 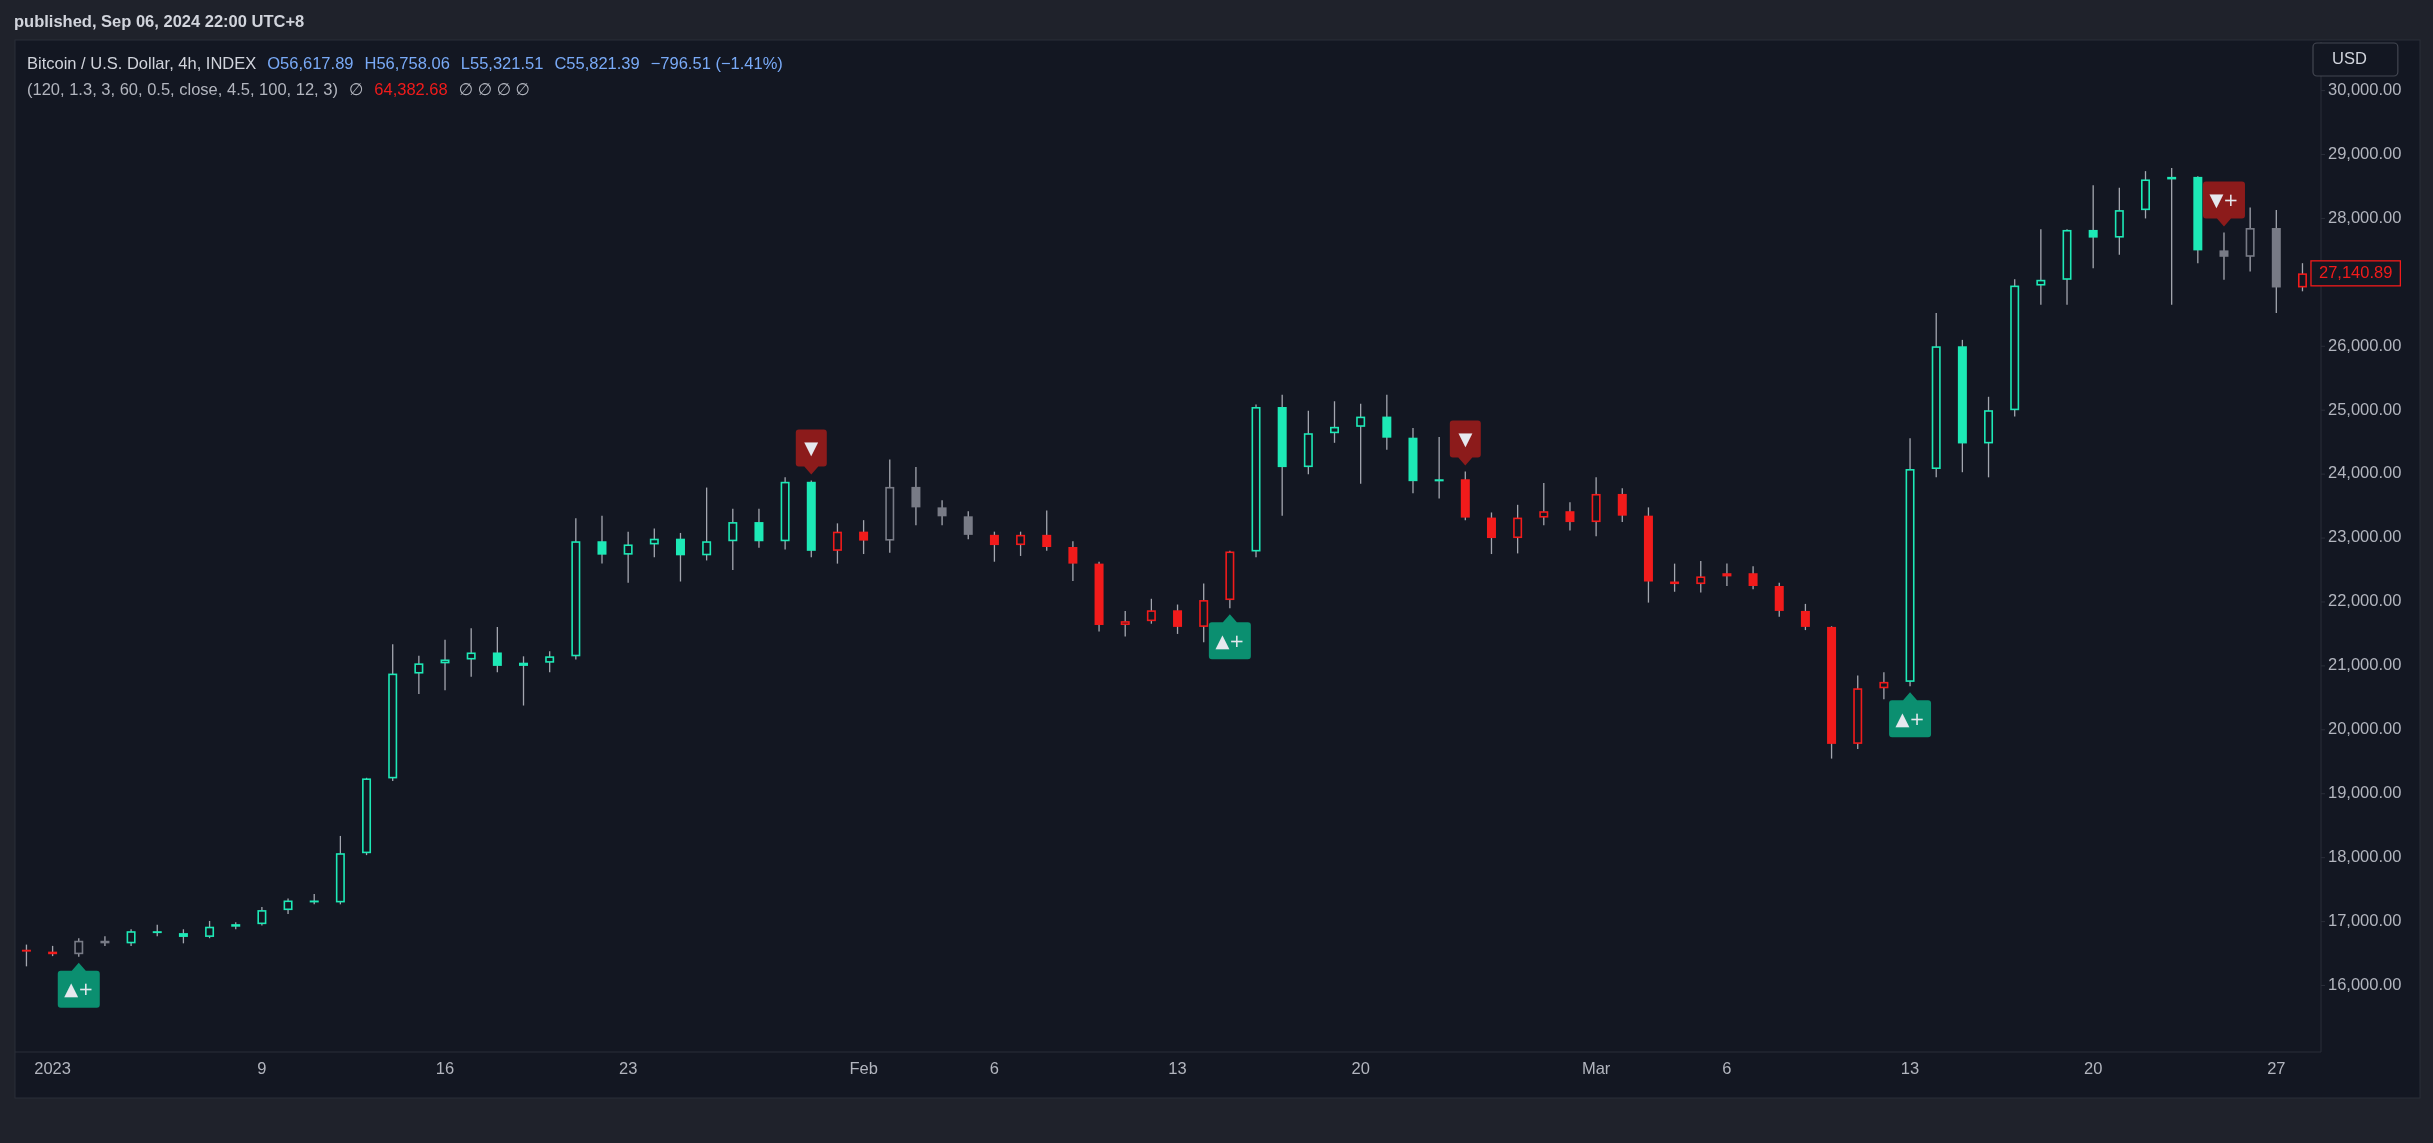 I want to click on annotation: 64,382.68, so click(x=411, y=89).